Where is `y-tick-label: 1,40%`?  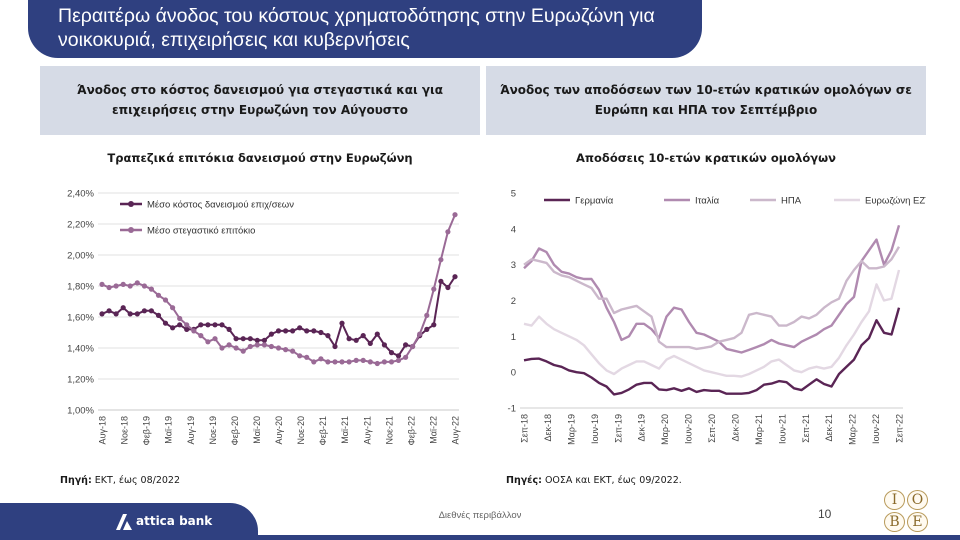 y-tick-label: 1,40% is located at coordinates (80, 349).